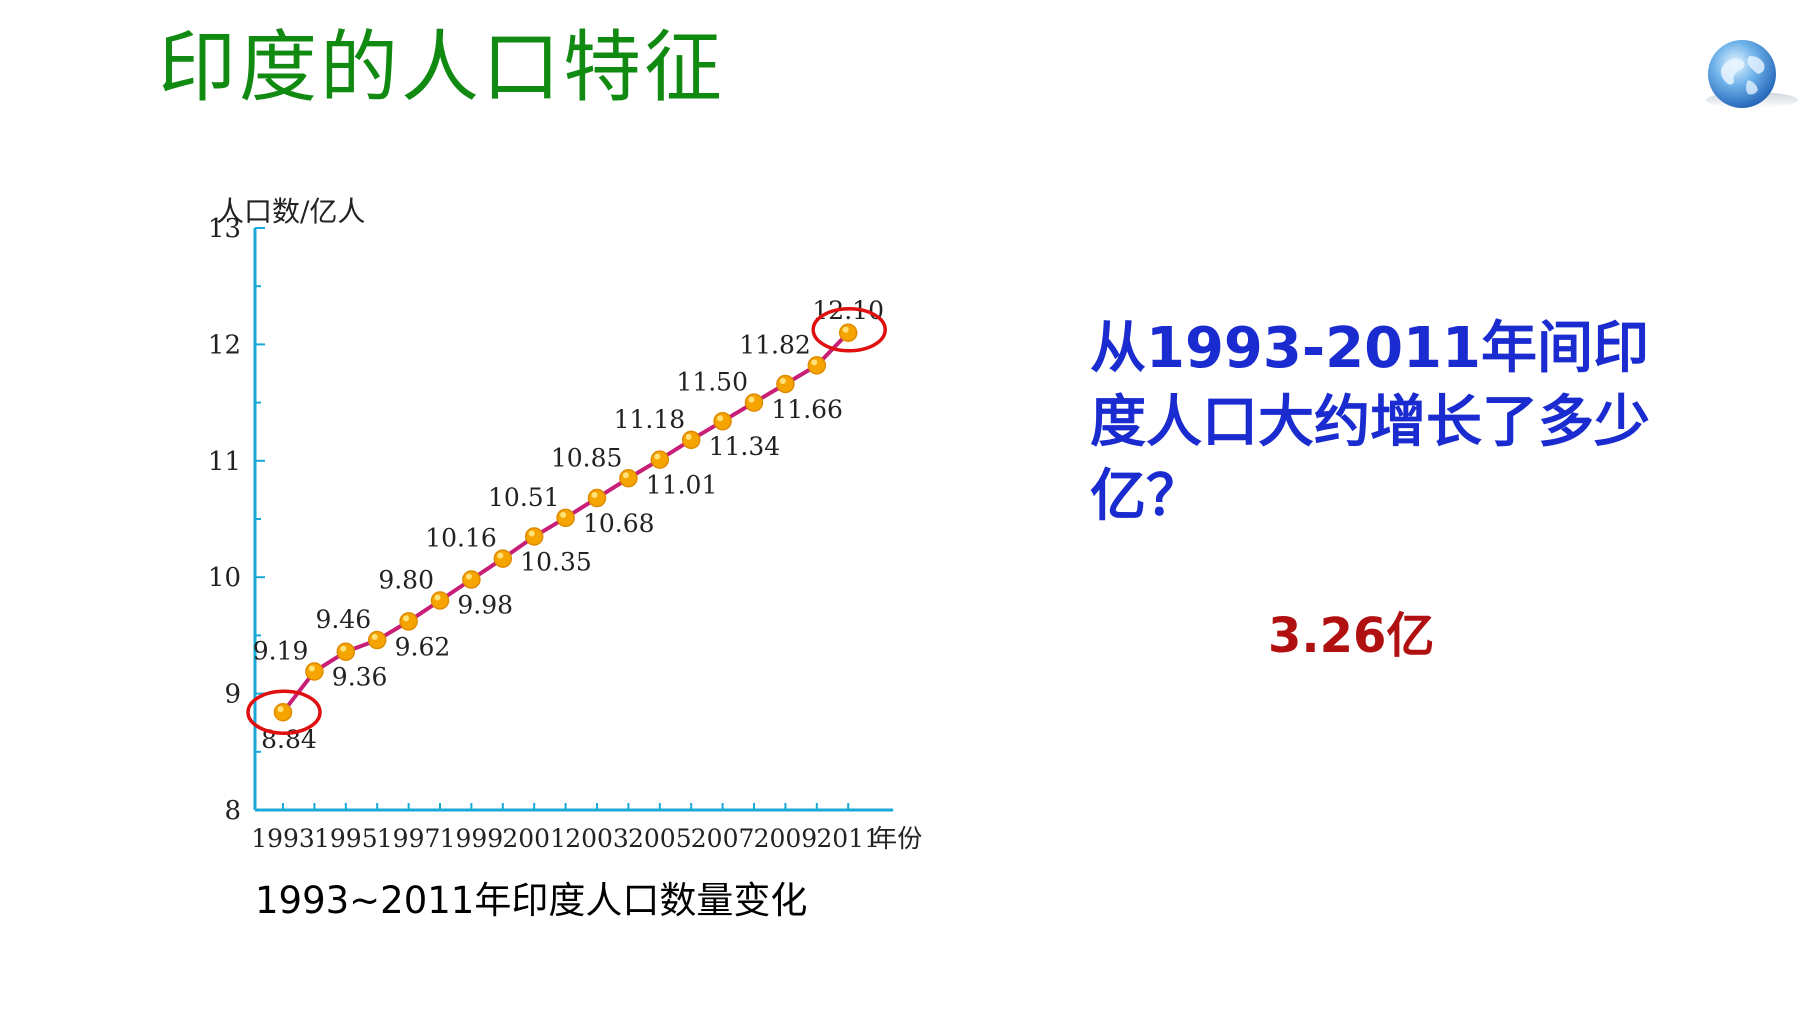 The image size is (1800, 1012). I want to click on data-label: 11.34, so click(745, 446).